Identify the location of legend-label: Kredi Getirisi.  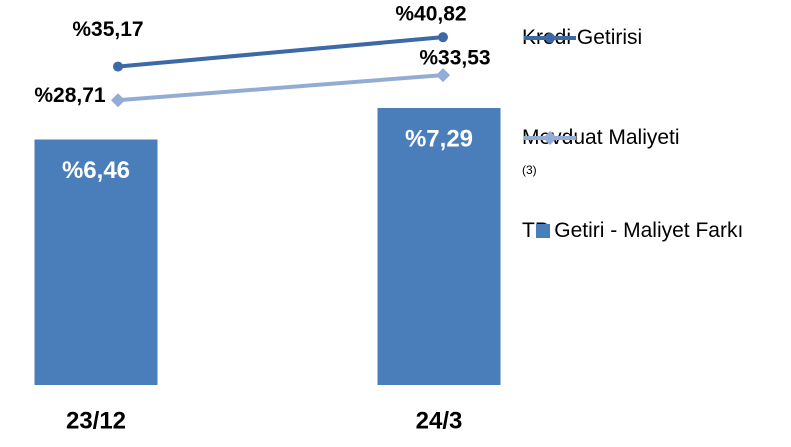
(637, 38).